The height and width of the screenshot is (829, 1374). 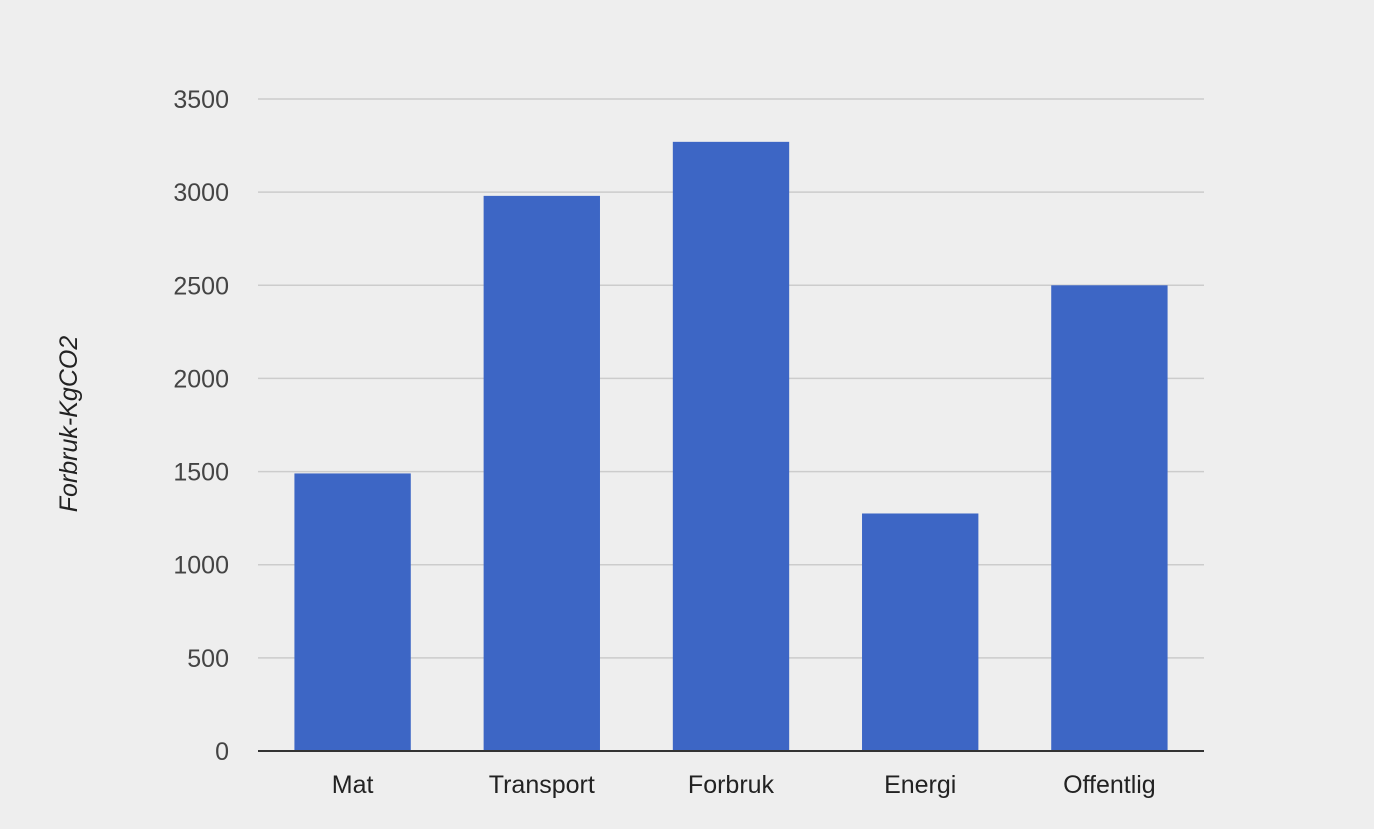 I want to click on bar-forbruk, so click(x=731, y=446).